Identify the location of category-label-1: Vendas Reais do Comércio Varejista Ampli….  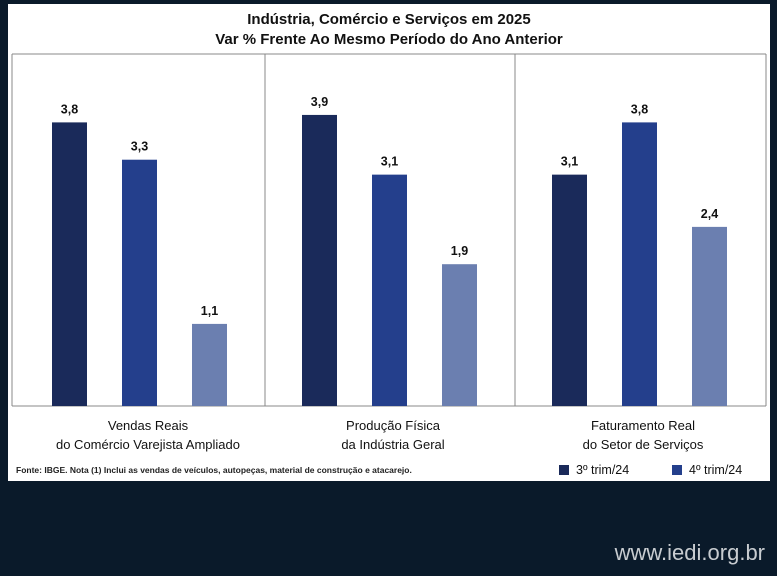
(148, 435).